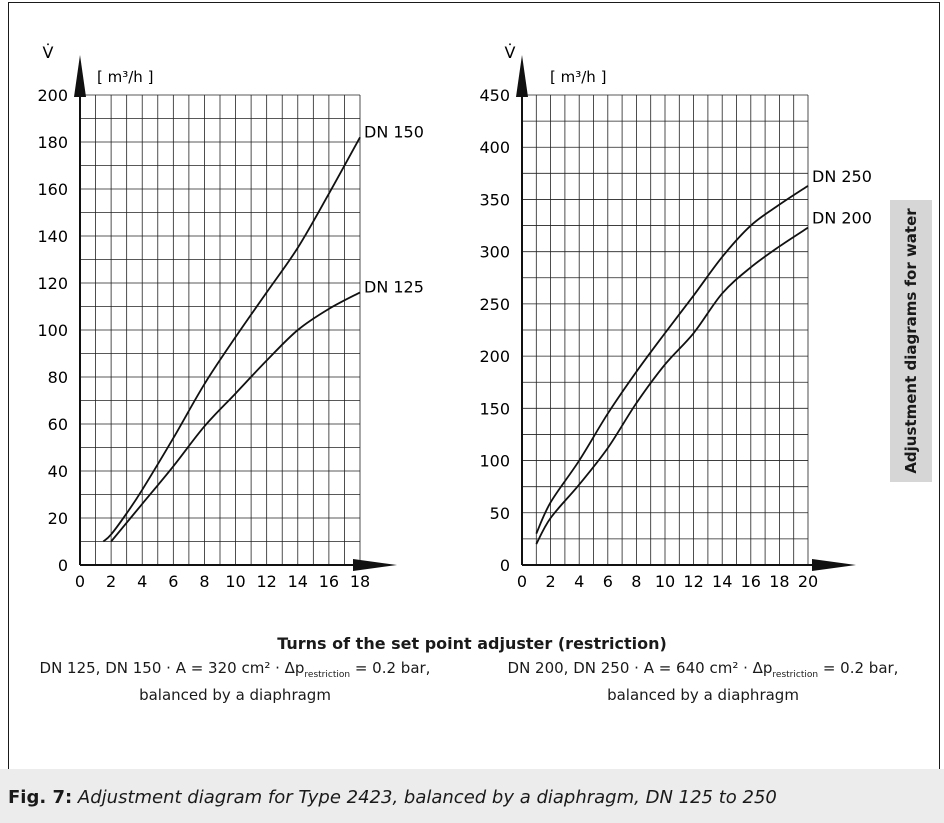 This screenshot has width=944, height=823. What do you see at coordinates (52, 142) in the screenshot?
I see `y-tick-label: 180` at bounding box center [52, 142].